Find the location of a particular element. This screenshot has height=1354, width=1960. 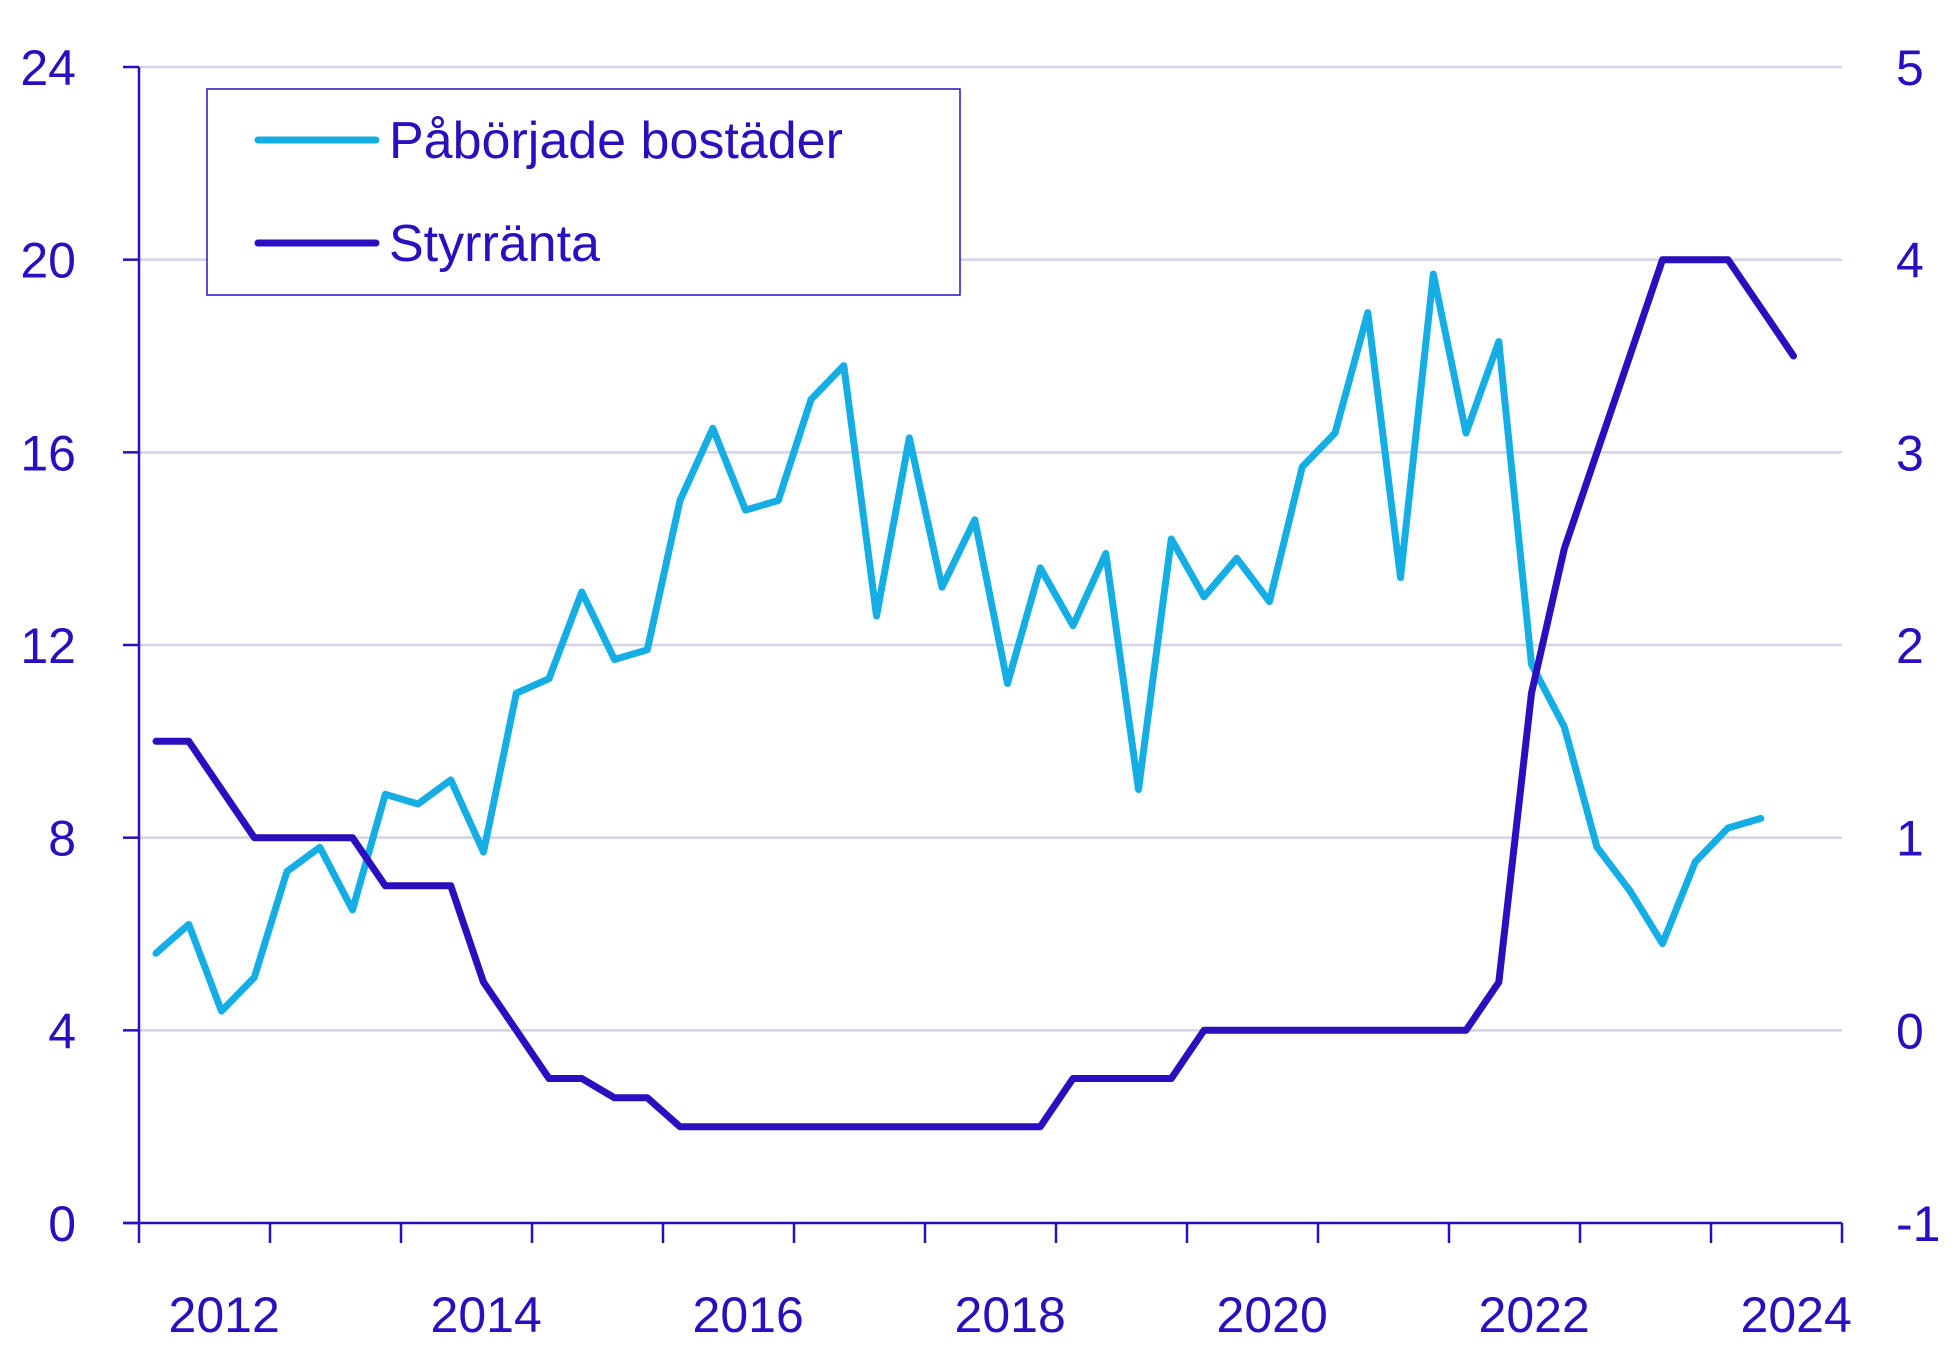

legend: Påbörjade bostäder Styrränta is located at coordinates (583, 192).